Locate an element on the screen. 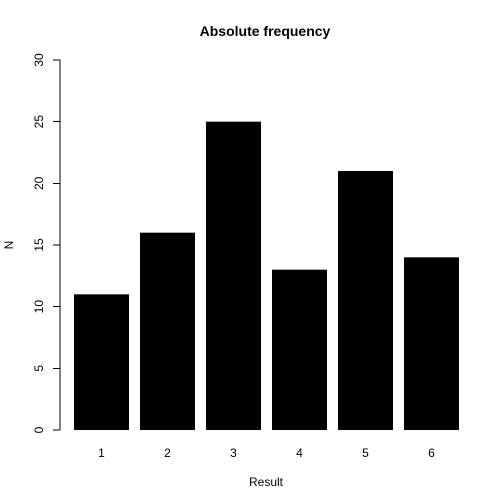 This screenshot has height=504, width=504. x-tick-label-4: 4 is located at coordinates (299, 453).